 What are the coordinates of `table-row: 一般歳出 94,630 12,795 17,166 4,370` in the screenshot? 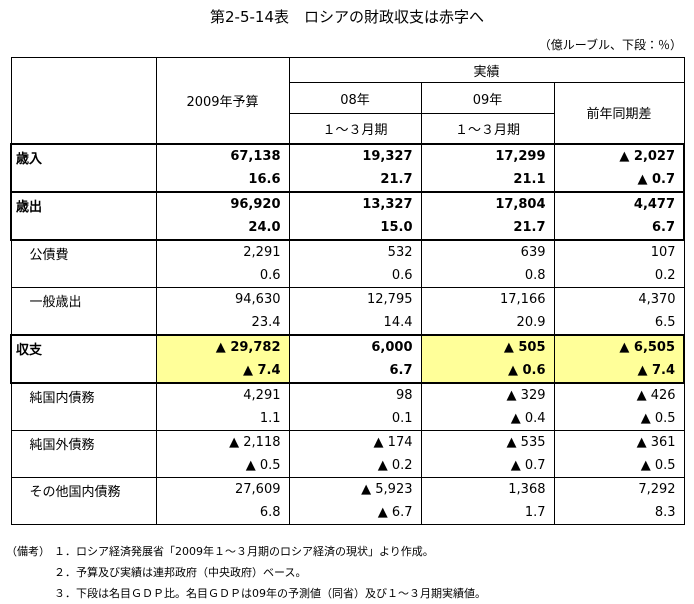 It's located at (347, 310).